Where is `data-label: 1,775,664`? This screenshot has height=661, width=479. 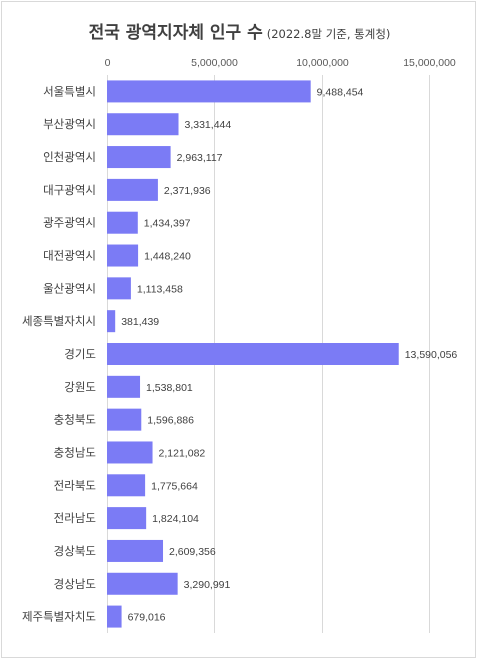
data-label: 1,775,664 is located at coordinates (174, 486).